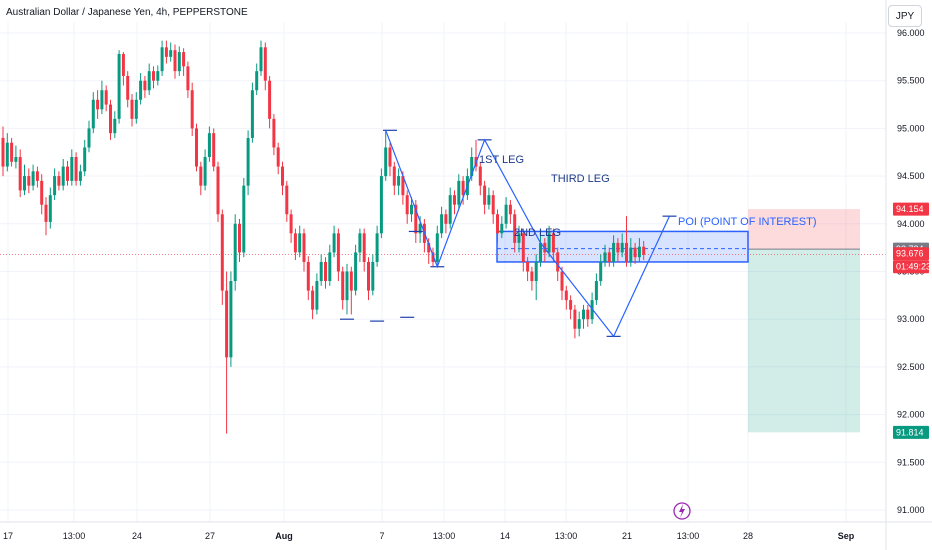 The height and width of the screenshot is (550, 932). What do you see at coordinates (74, 536) in the screenshot?
I see `time-tick-label: 13:00` at bounding box center [74, 536].